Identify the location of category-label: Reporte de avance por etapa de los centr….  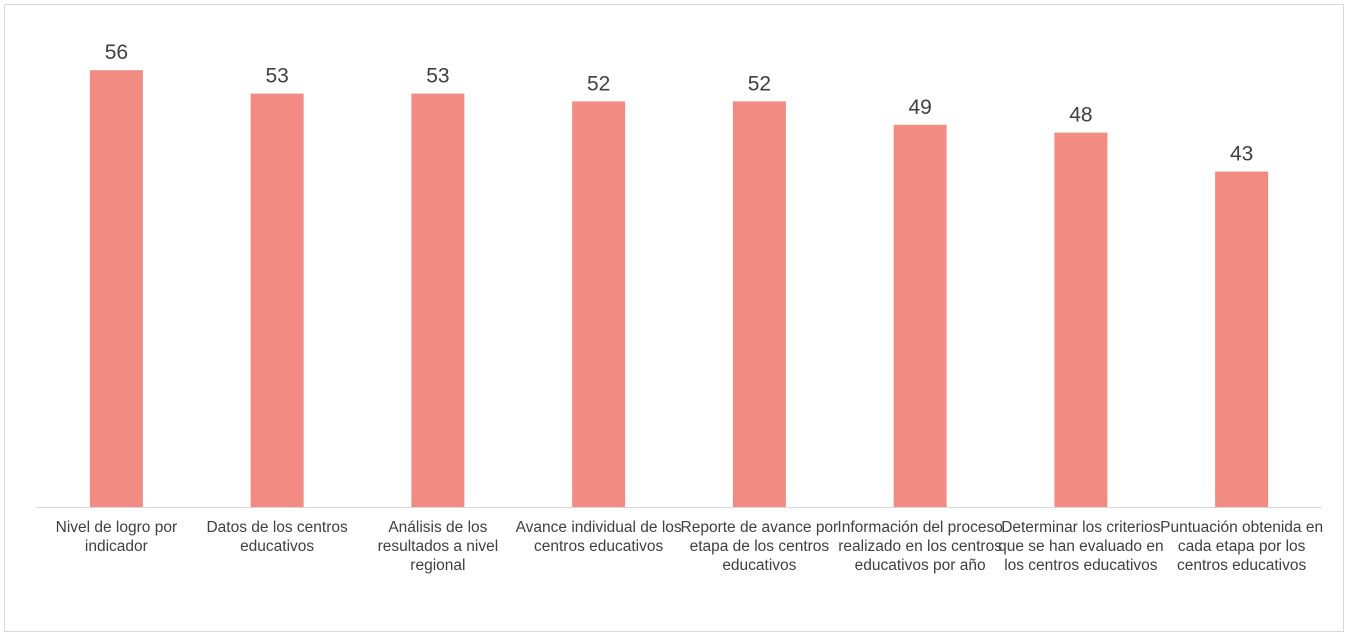
(759, 546).